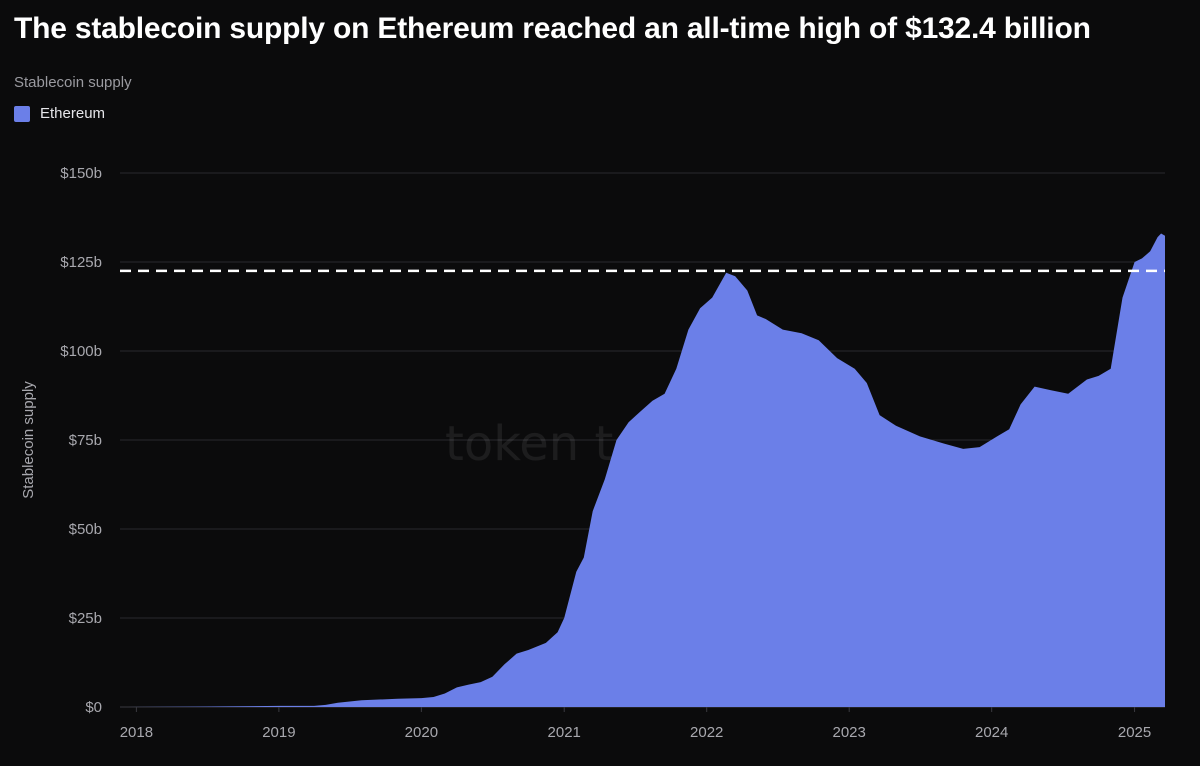  Describe the element at coordinates (28, 440) in the screenshot. I see `y-axis-title: Stablecoin supply` at that location.